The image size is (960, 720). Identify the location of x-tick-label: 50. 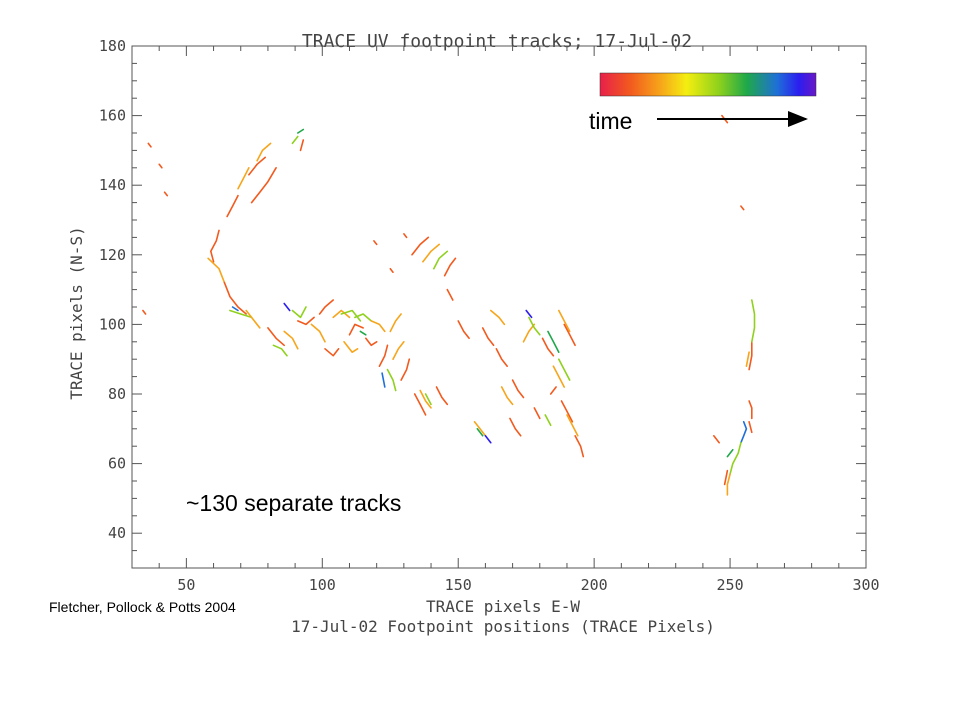
(186, 585).